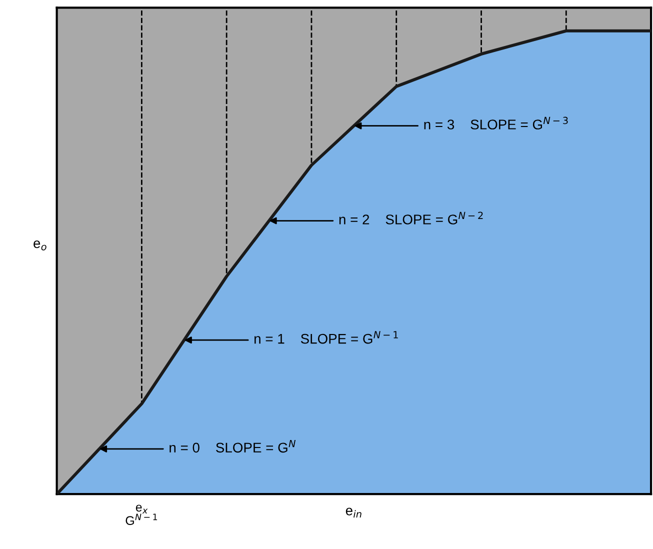 This screenshot has width=653, height=549. What do you see at coordinates (354, 513) in the screenshot?
I see `x-axis-title: e$_{in}$` at bounding box center [354, 513].